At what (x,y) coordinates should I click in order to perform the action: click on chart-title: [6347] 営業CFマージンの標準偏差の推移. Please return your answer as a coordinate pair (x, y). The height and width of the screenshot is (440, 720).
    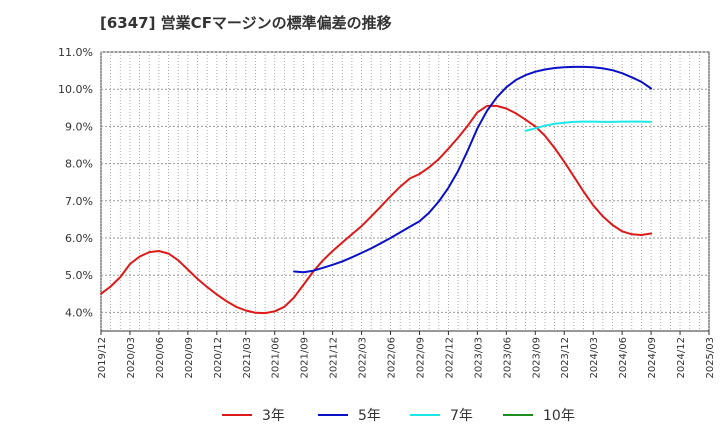
    Looking at the image, I should click on (246, 23).